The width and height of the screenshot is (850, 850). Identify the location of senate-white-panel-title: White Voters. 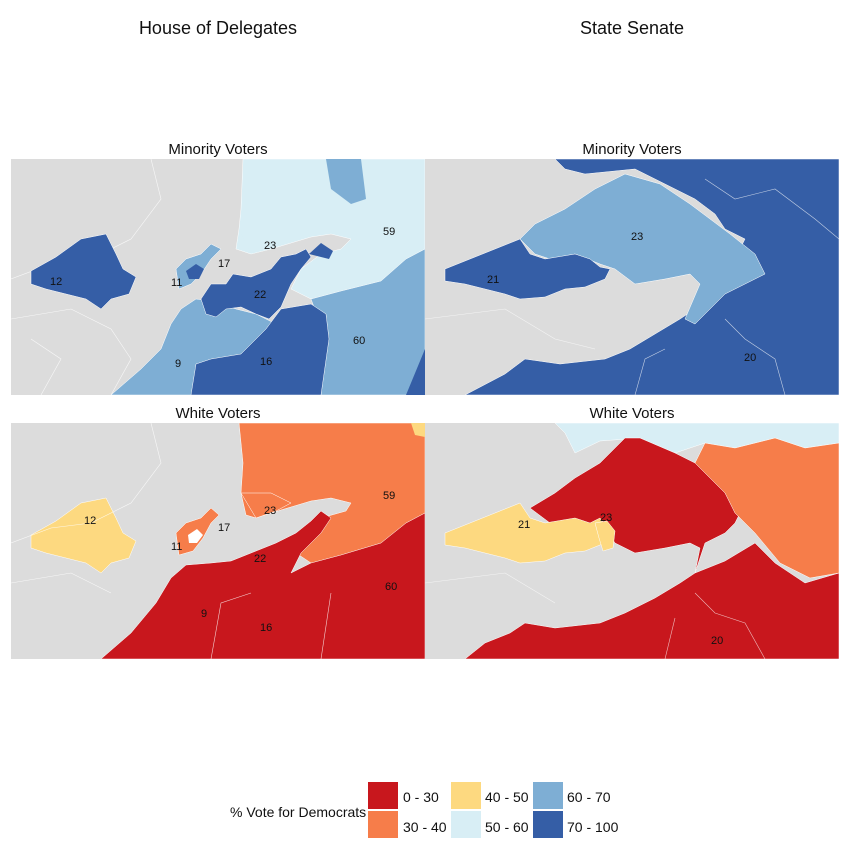
(632, 413).